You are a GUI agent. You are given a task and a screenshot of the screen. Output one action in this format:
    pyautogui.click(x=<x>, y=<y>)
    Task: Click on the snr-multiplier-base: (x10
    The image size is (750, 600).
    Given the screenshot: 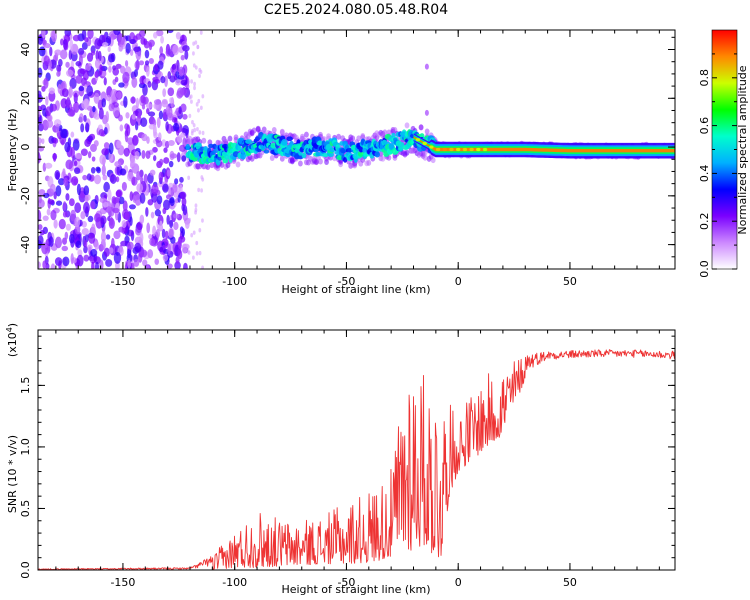 What is the action you would take?
    pyautogui.click(x=12, y=344)
    